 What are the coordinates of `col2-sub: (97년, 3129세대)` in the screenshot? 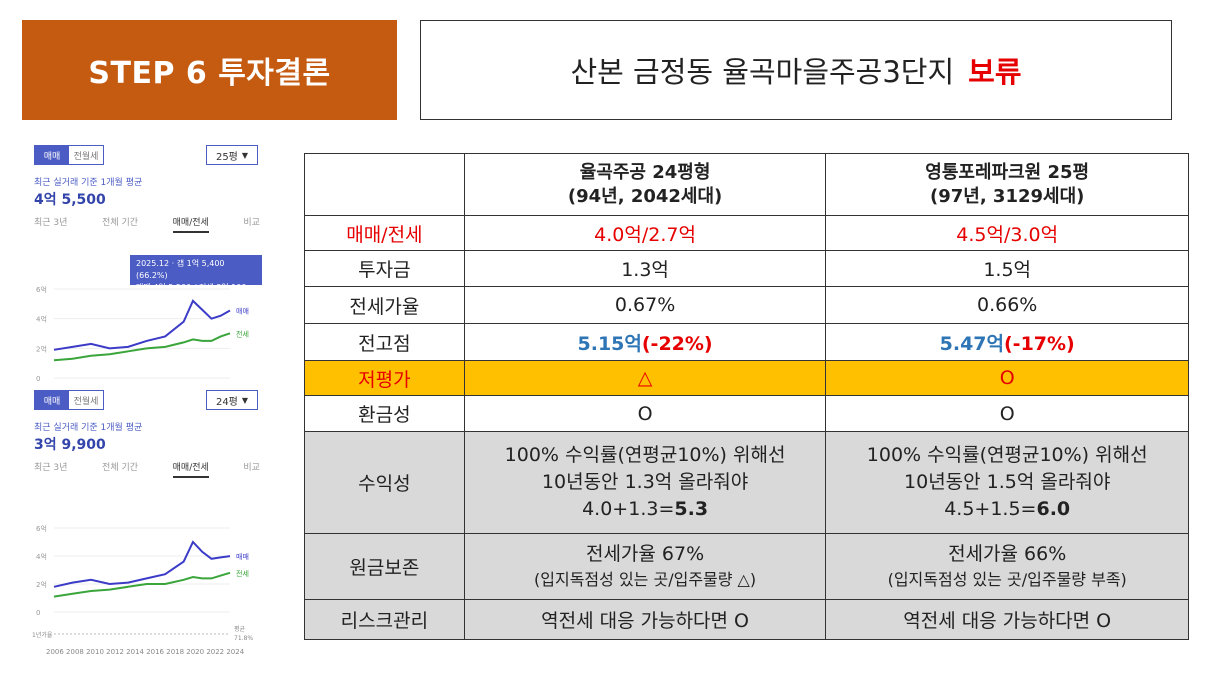 It's located at (1007, 196).